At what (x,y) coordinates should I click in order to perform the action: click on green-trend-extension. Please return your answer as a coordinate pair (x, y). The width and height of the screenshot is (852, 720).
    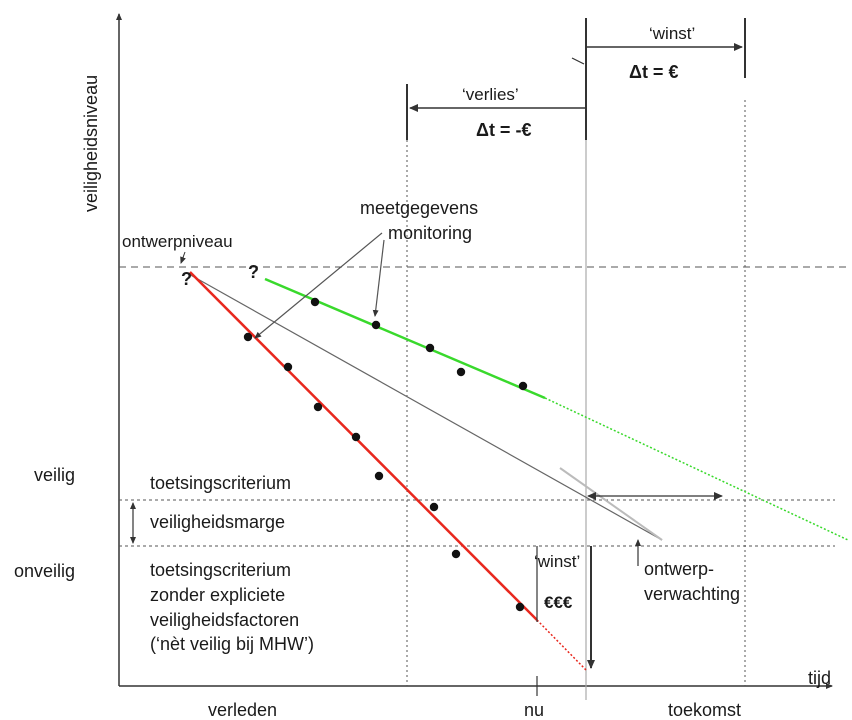
    Looking at the image, I should click on (696, 469).